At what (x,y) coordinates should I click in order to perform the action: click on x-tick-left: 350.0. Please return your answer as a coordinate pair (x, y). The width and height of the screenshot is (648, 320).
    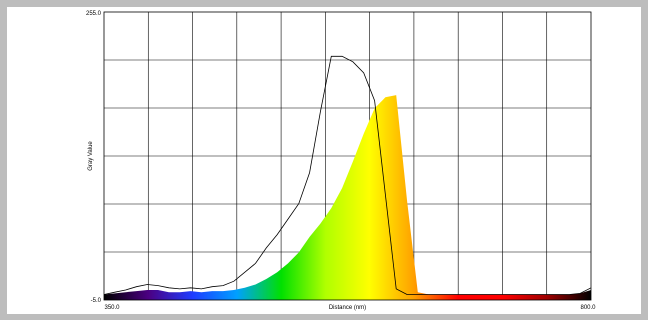
    Looking at the image, I should click on (112, 308).